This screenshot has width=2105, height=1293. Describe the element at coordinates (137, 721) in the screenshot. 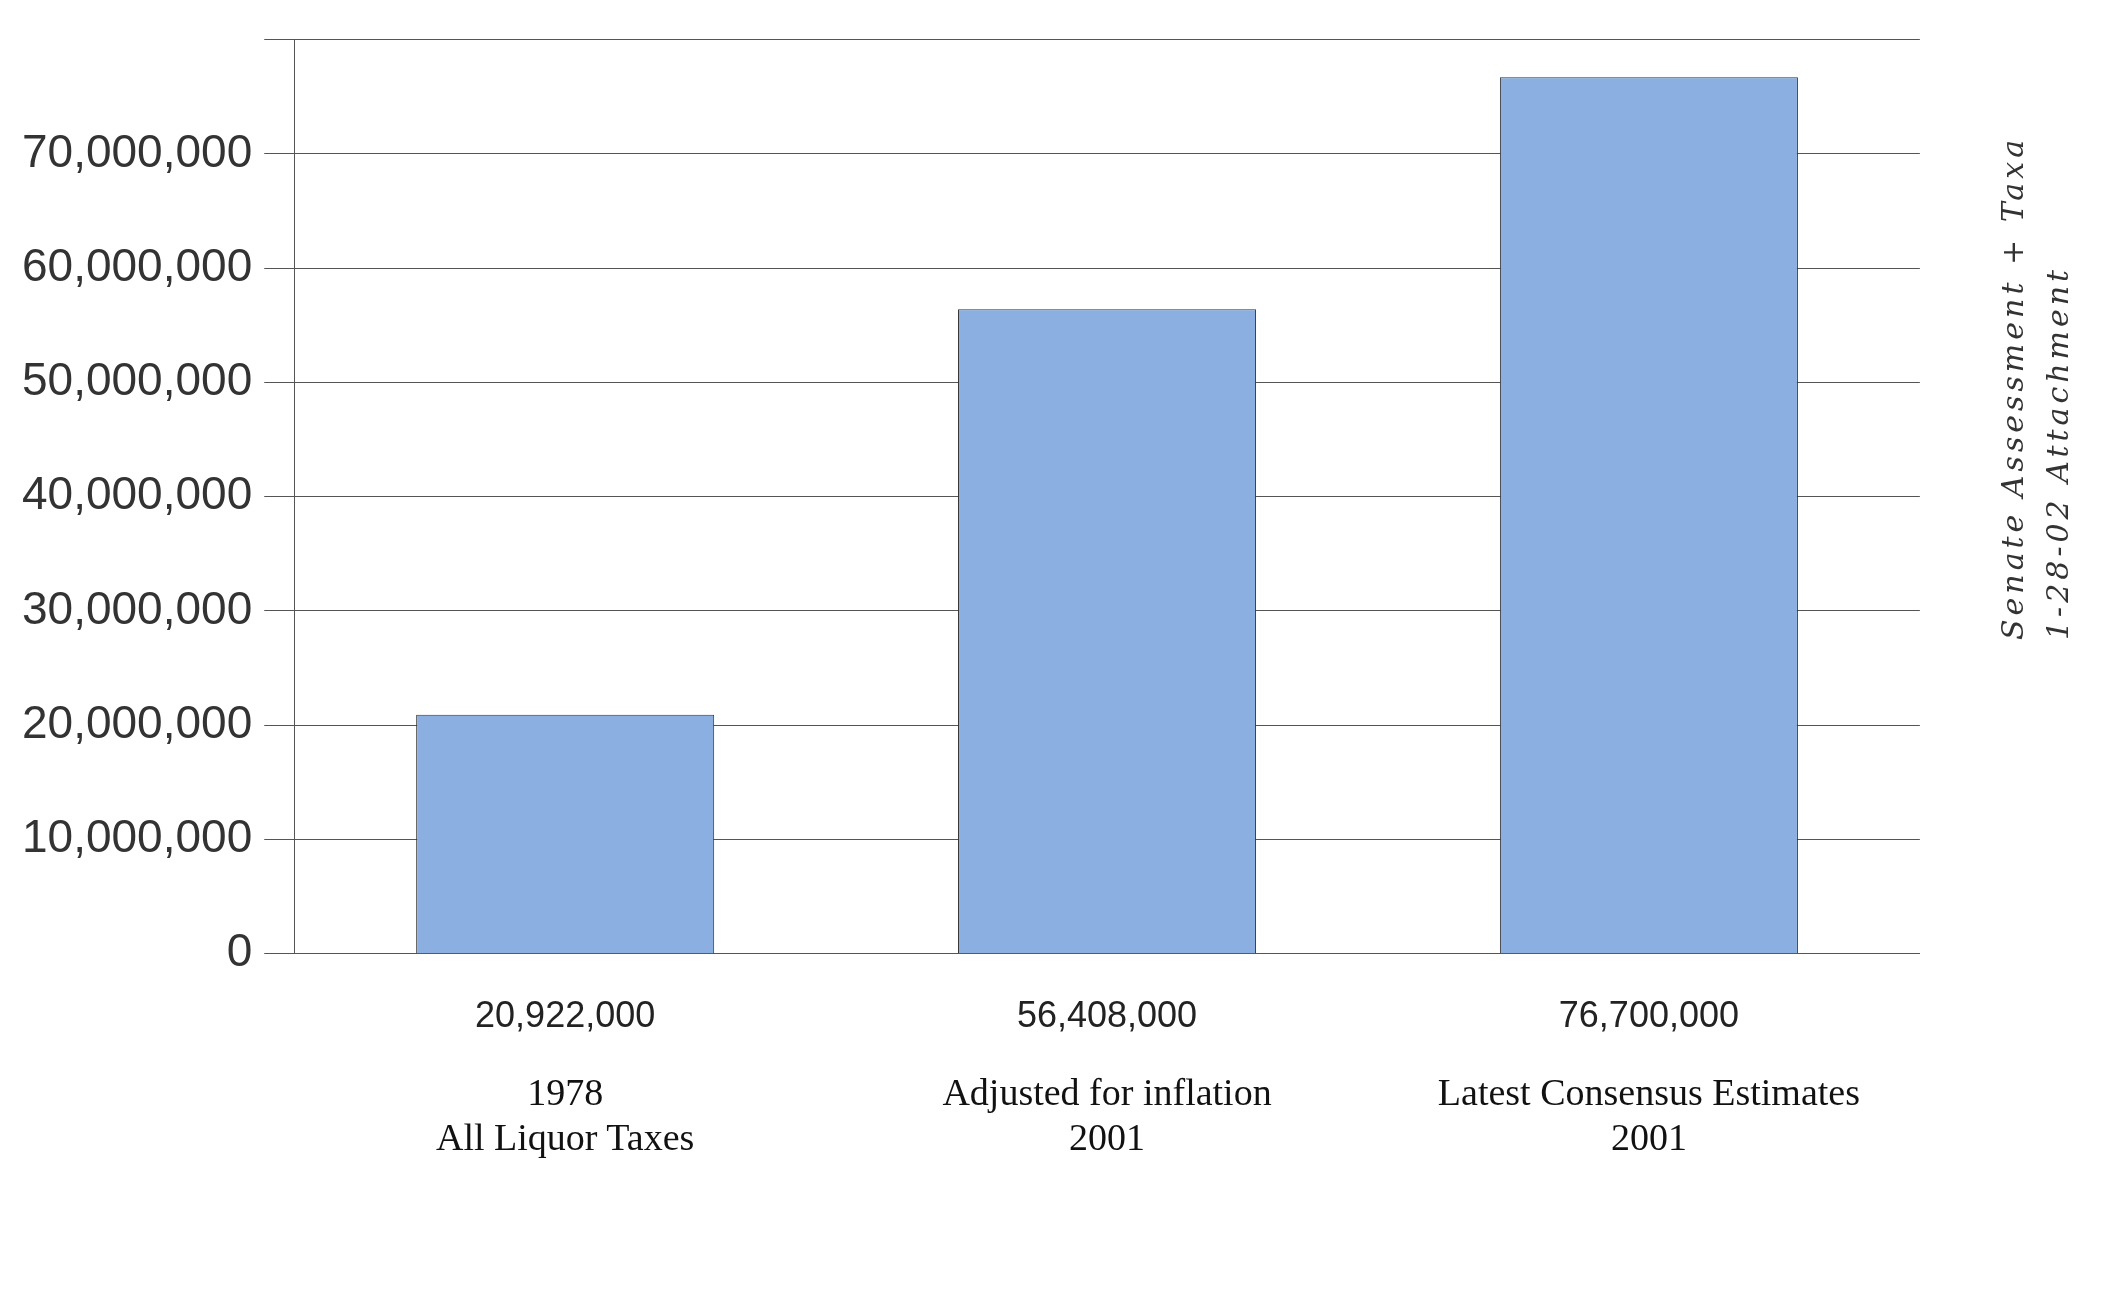

I see `y-tick-label: 20,000,000` at that location.